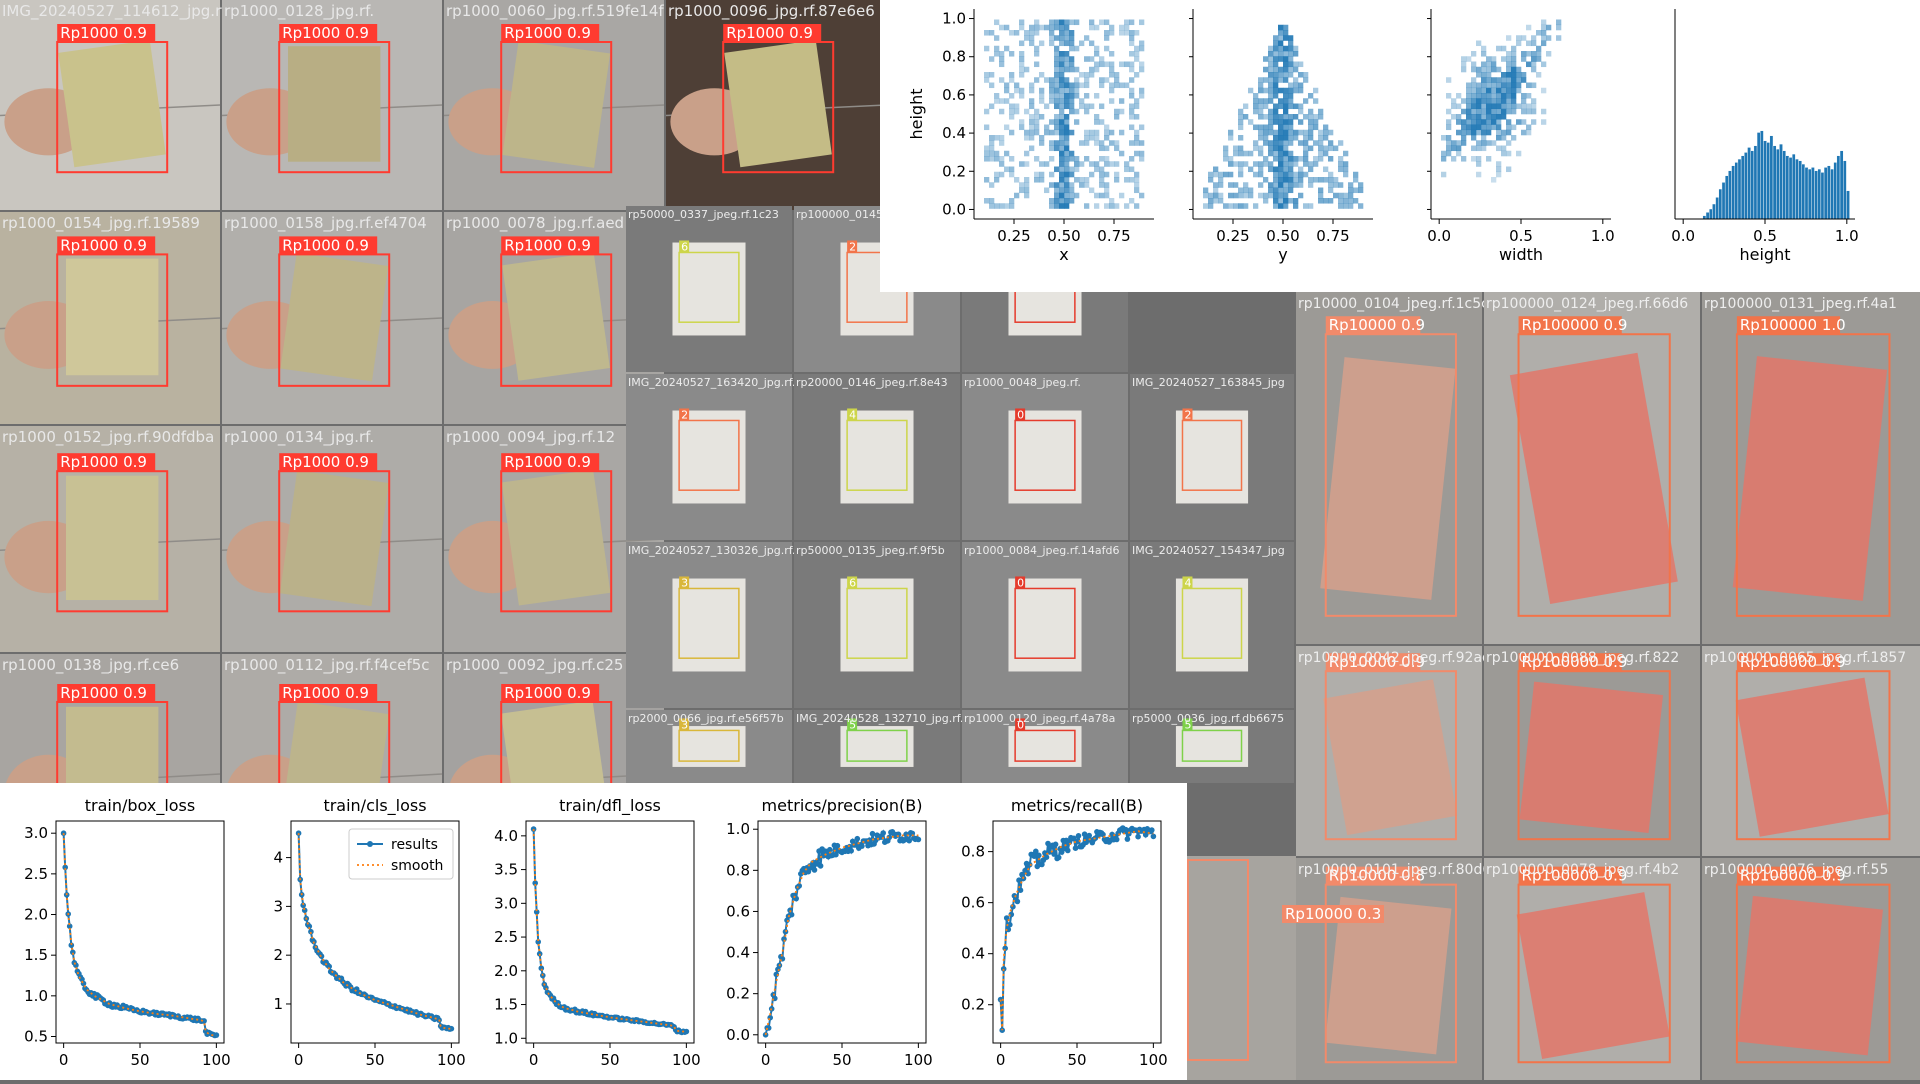 Image resolution: width=1920 pixels, height=1084 pixels. I want to click on smooth-line, so click(609, 931).